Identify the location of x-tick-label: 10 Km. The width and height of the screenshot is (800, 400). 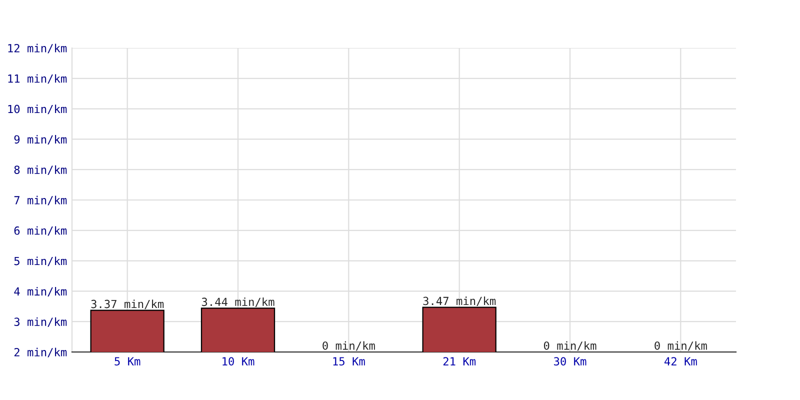
(238, 361).